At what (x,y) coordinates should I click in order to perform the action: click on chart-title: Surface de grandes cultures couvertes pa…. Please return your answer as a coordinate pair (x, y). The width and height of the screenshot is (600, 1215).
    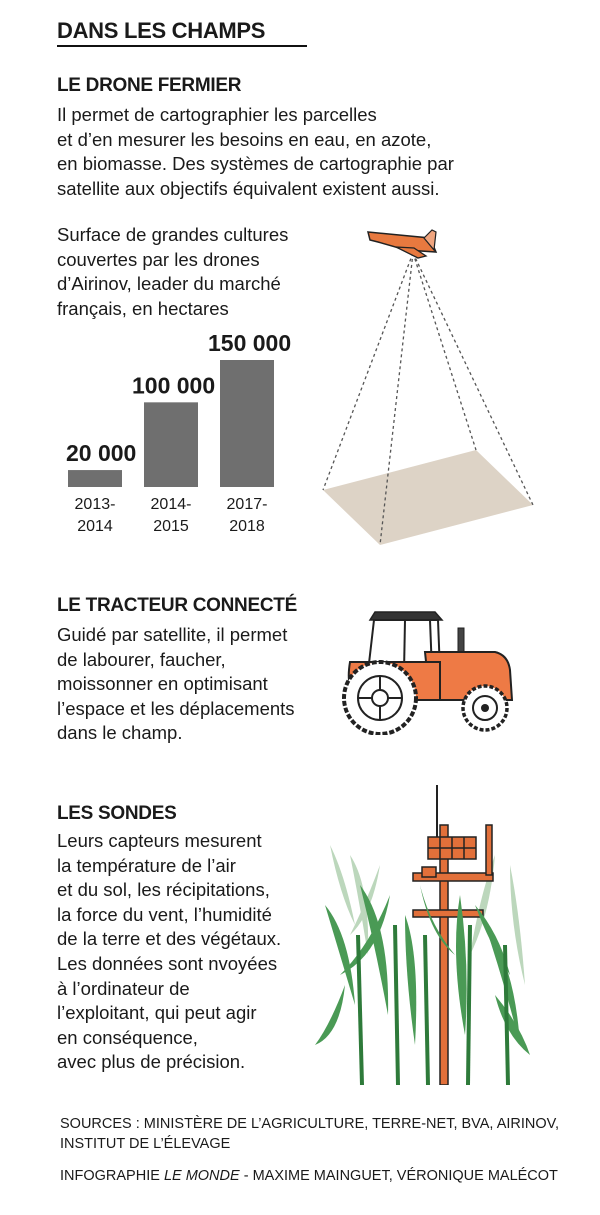
    Looking at the image, I should click on (173, 271).